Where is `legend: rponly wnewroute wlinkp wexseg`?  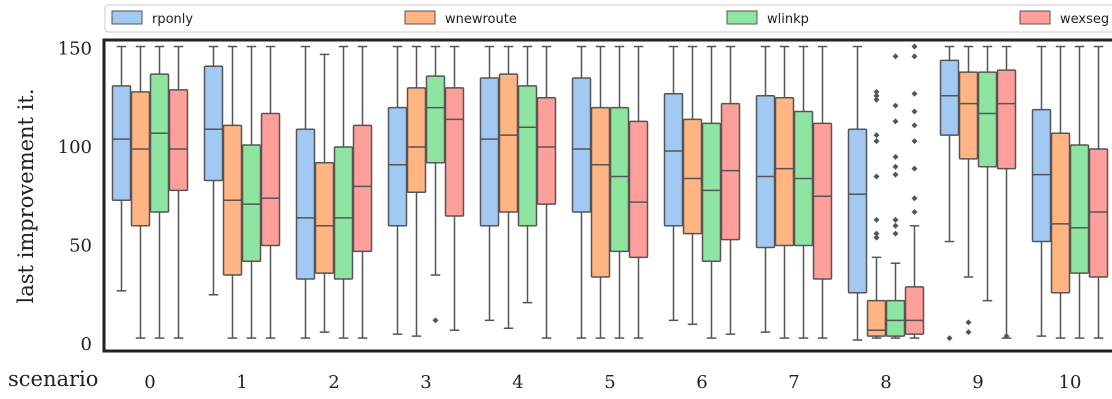
legend: rponly wnewroute wlinkp wexseg is located at coordinates (608, 18).